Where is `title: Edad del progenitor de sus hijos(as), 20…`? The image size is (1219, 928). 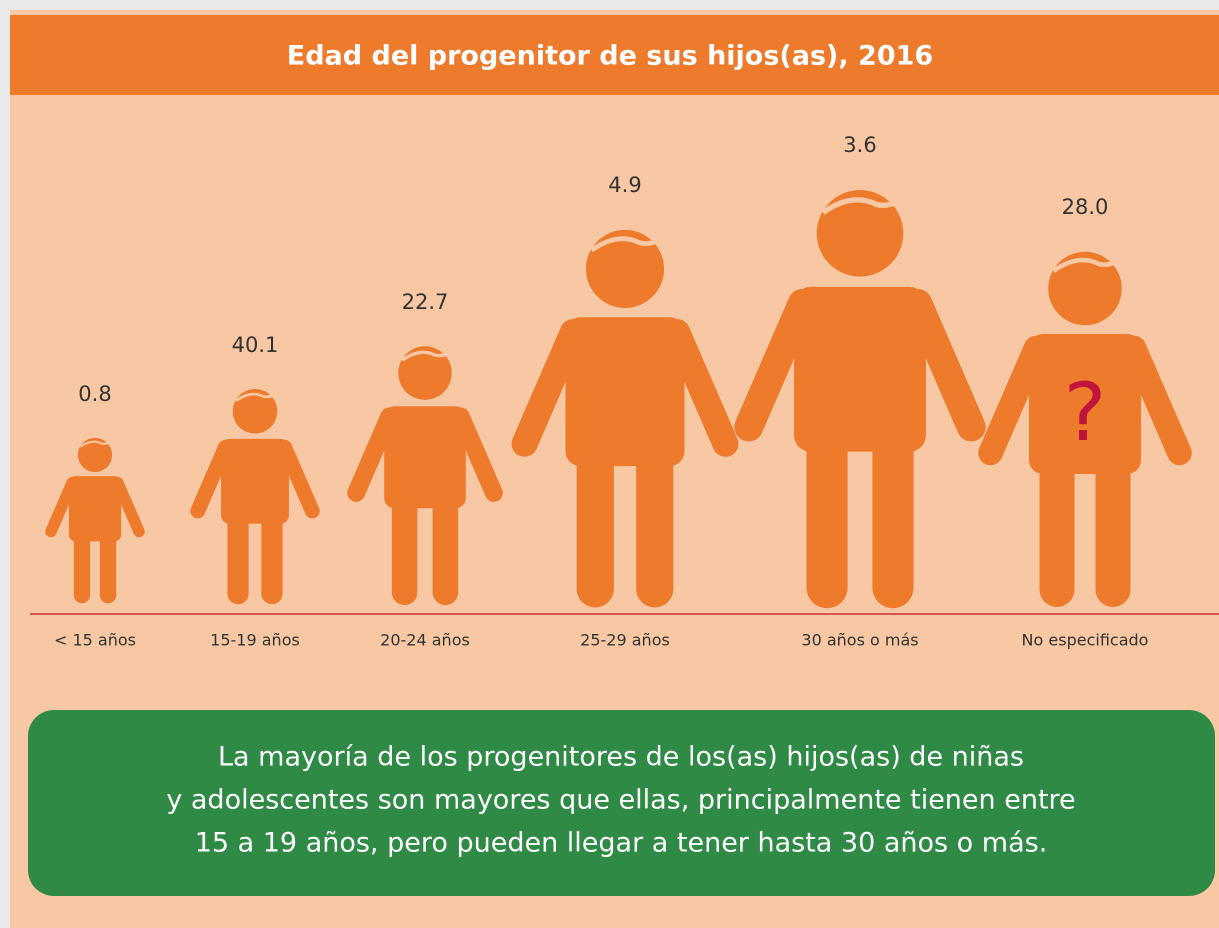
title: Edad del progenitor de sus hijos(as), 20… is located at coordinates (610, 56).